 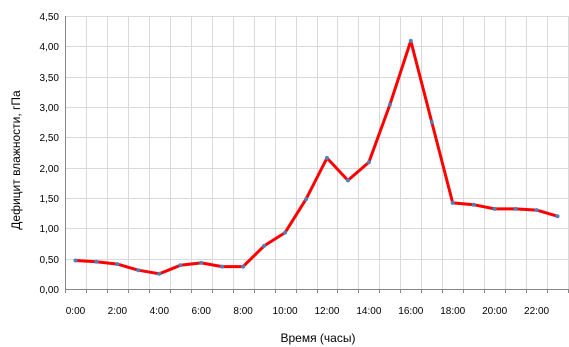 I want to click on y-tick-label: 1,50, so click(x=50, y=199).